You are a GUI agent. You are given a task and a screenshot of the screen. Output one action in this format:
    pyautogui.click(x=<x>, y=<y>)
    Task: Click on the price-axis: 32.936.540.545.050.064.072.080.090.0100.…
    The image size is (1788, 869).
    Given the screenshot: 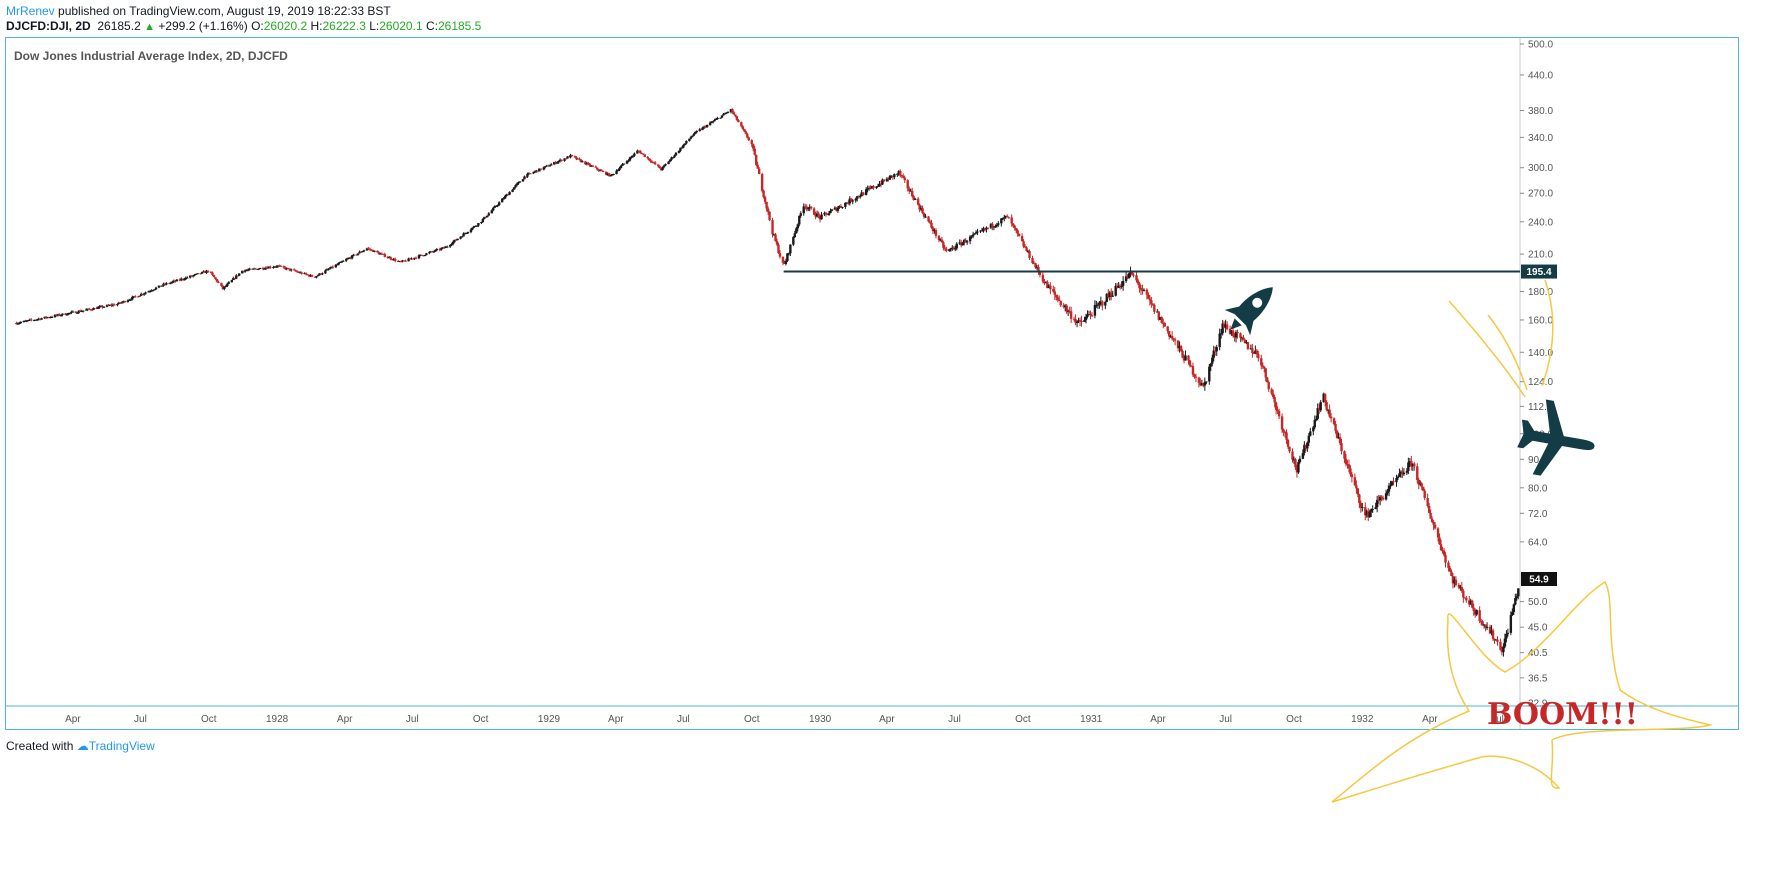 What is the action you would take?
    pyautogui.click(x=1536, y=375)
    